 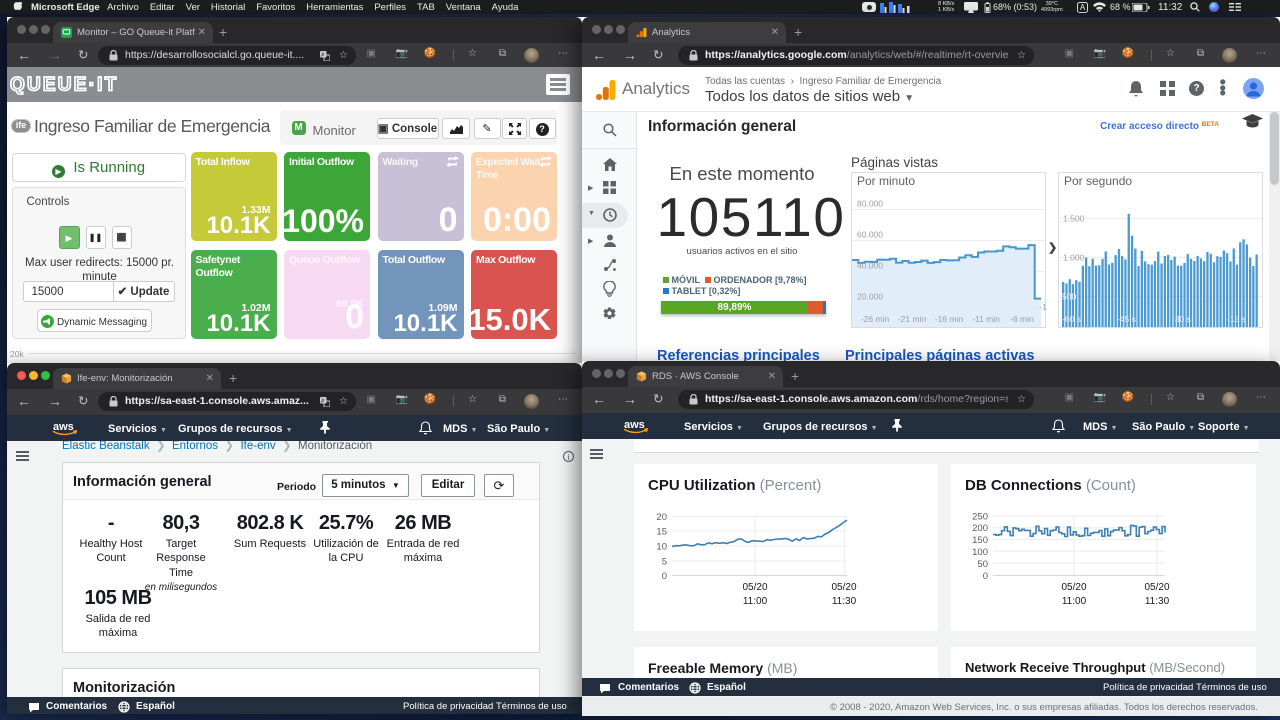 I want to click on svg-text: -1, so click(x=1043, y=307).